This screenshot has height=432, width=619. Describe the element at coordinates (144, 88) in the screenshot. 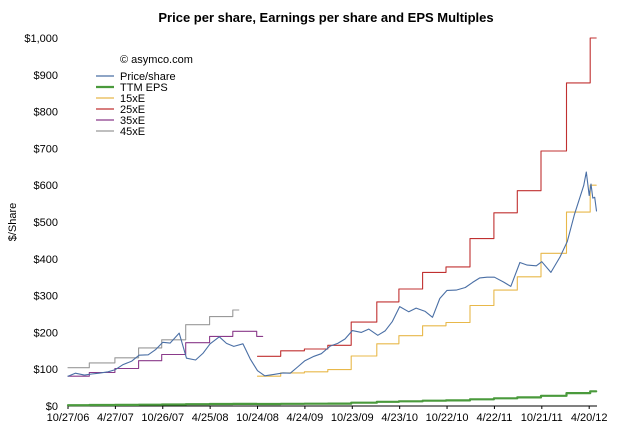

I see `legend-label: TTM EPS` at that location.